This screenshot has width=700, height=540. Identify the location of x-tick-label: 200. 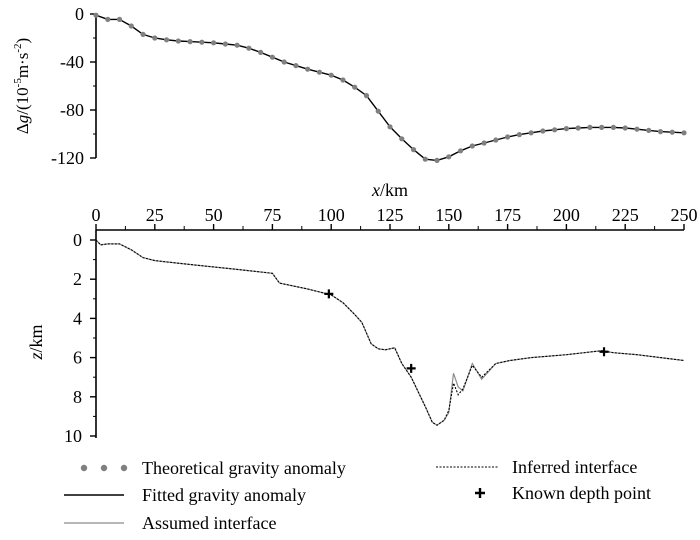
(566, 215).